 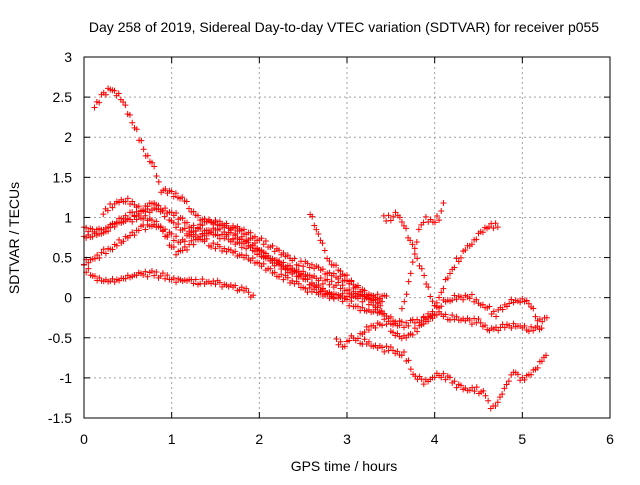 What do you see at coordinates (435, 439) in the screenshot?
I see `x-tick-label: 4` at bounding box center [435, 439].